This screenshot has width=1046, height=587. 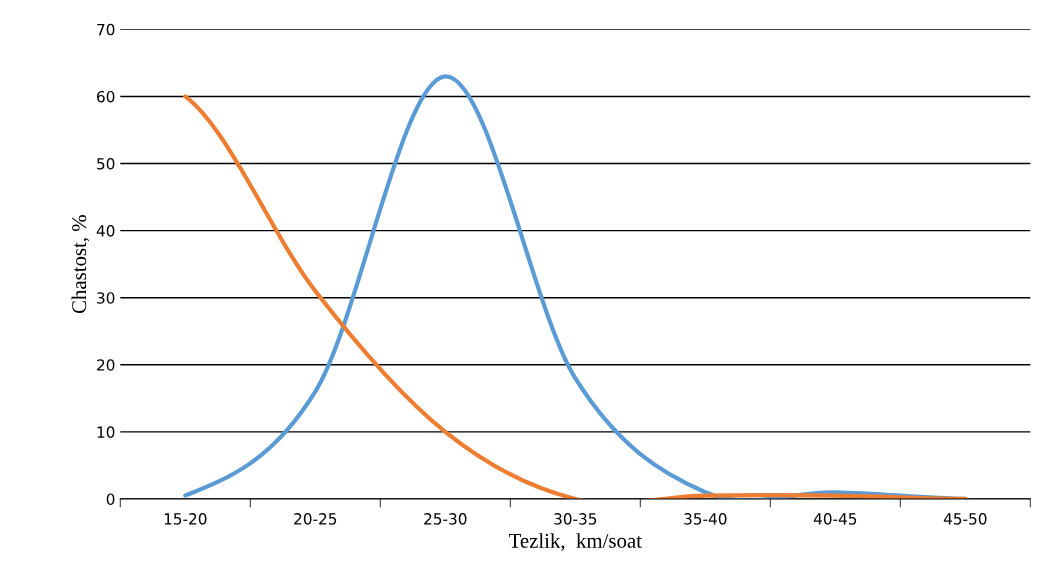 I want to click on y-axis-title: Chastost, %, so click(x=80, y=264).